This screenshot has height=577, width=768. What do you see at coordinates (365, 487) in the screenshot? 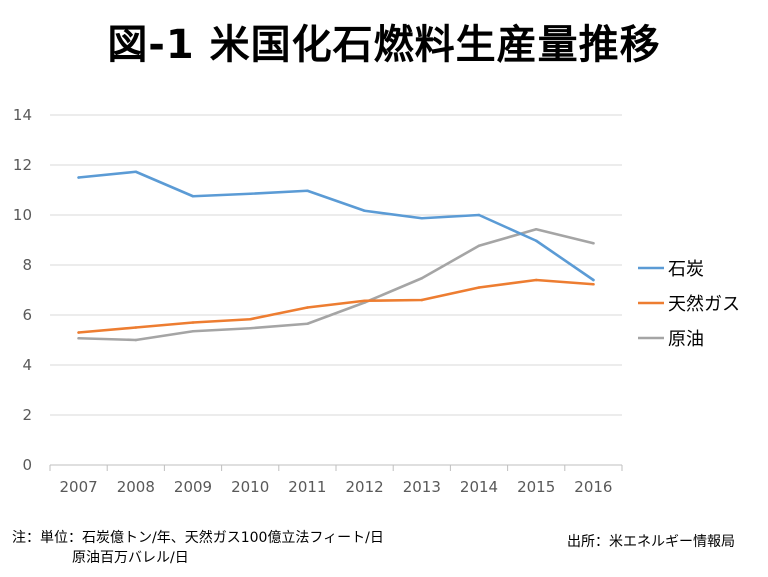
I see `x-tick-label: 2012` at bounding box center [365, 487].